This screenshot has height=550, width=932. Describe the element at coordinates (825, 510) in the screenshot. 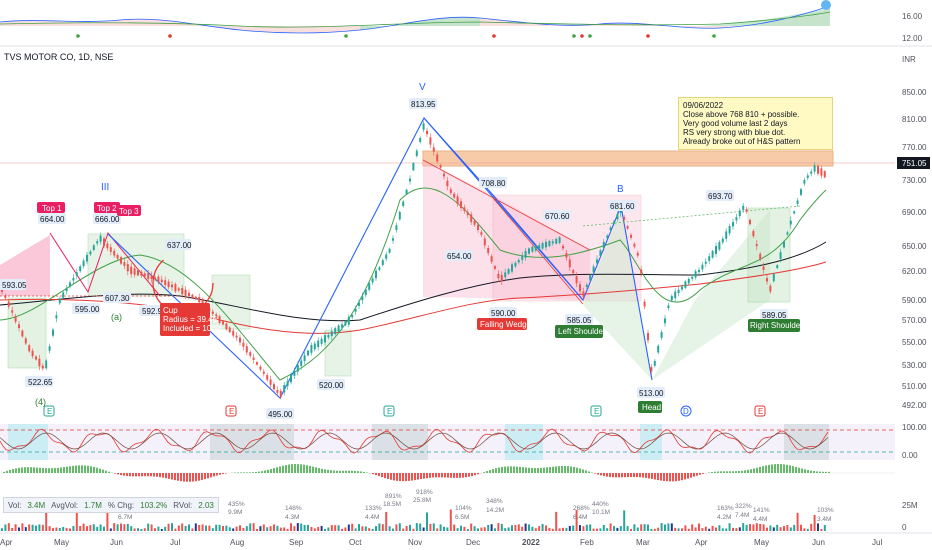

I see `vol-callout: 103%` at that location.